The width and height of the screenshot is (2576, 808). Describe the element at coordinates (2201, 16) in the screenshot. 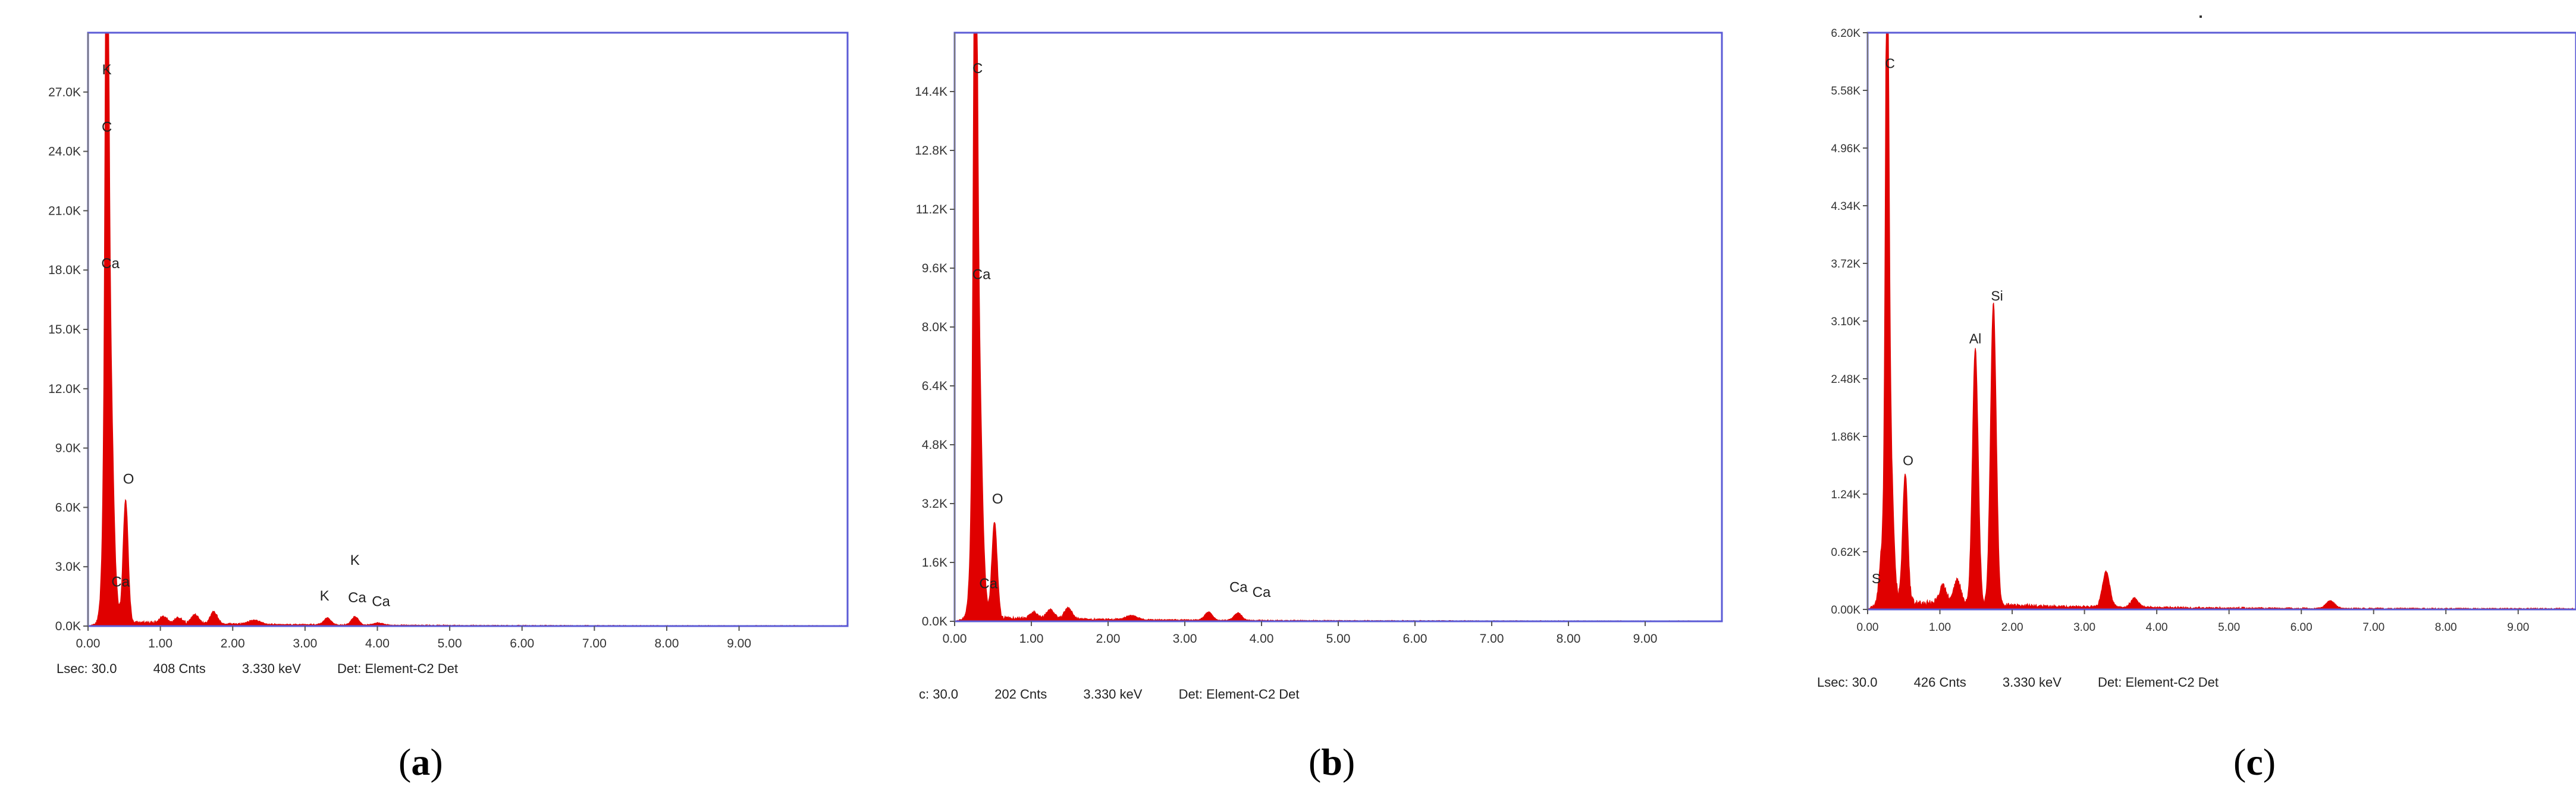

I see `stray-mark` at that location.